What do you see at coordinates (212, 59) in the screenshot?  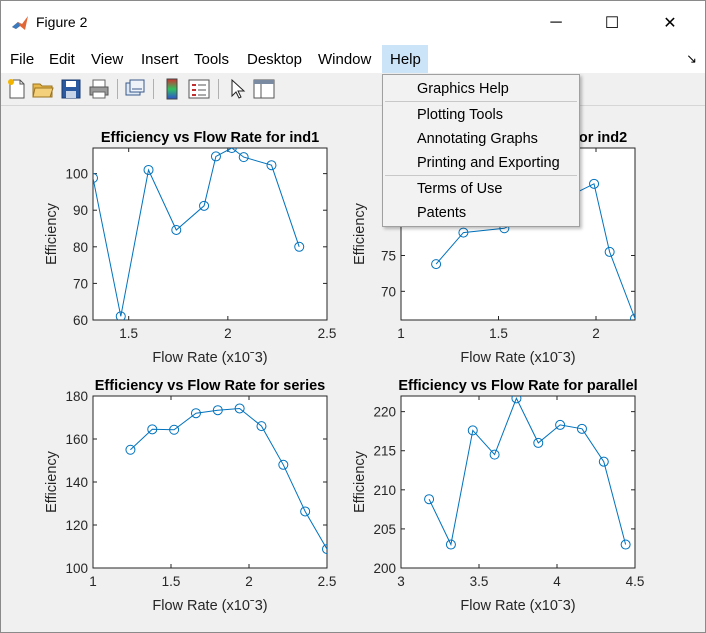 I see `menu-tools: Tools` at bounding box center [212, 59].